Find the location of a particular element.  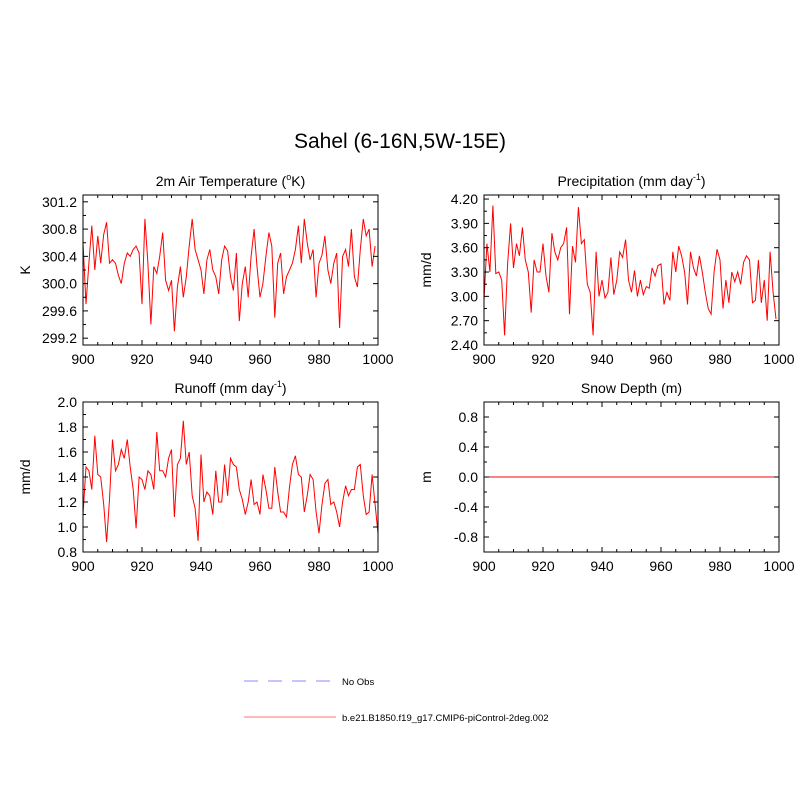

y-tick-label: 1.8 is located at coordinates (68, 427).